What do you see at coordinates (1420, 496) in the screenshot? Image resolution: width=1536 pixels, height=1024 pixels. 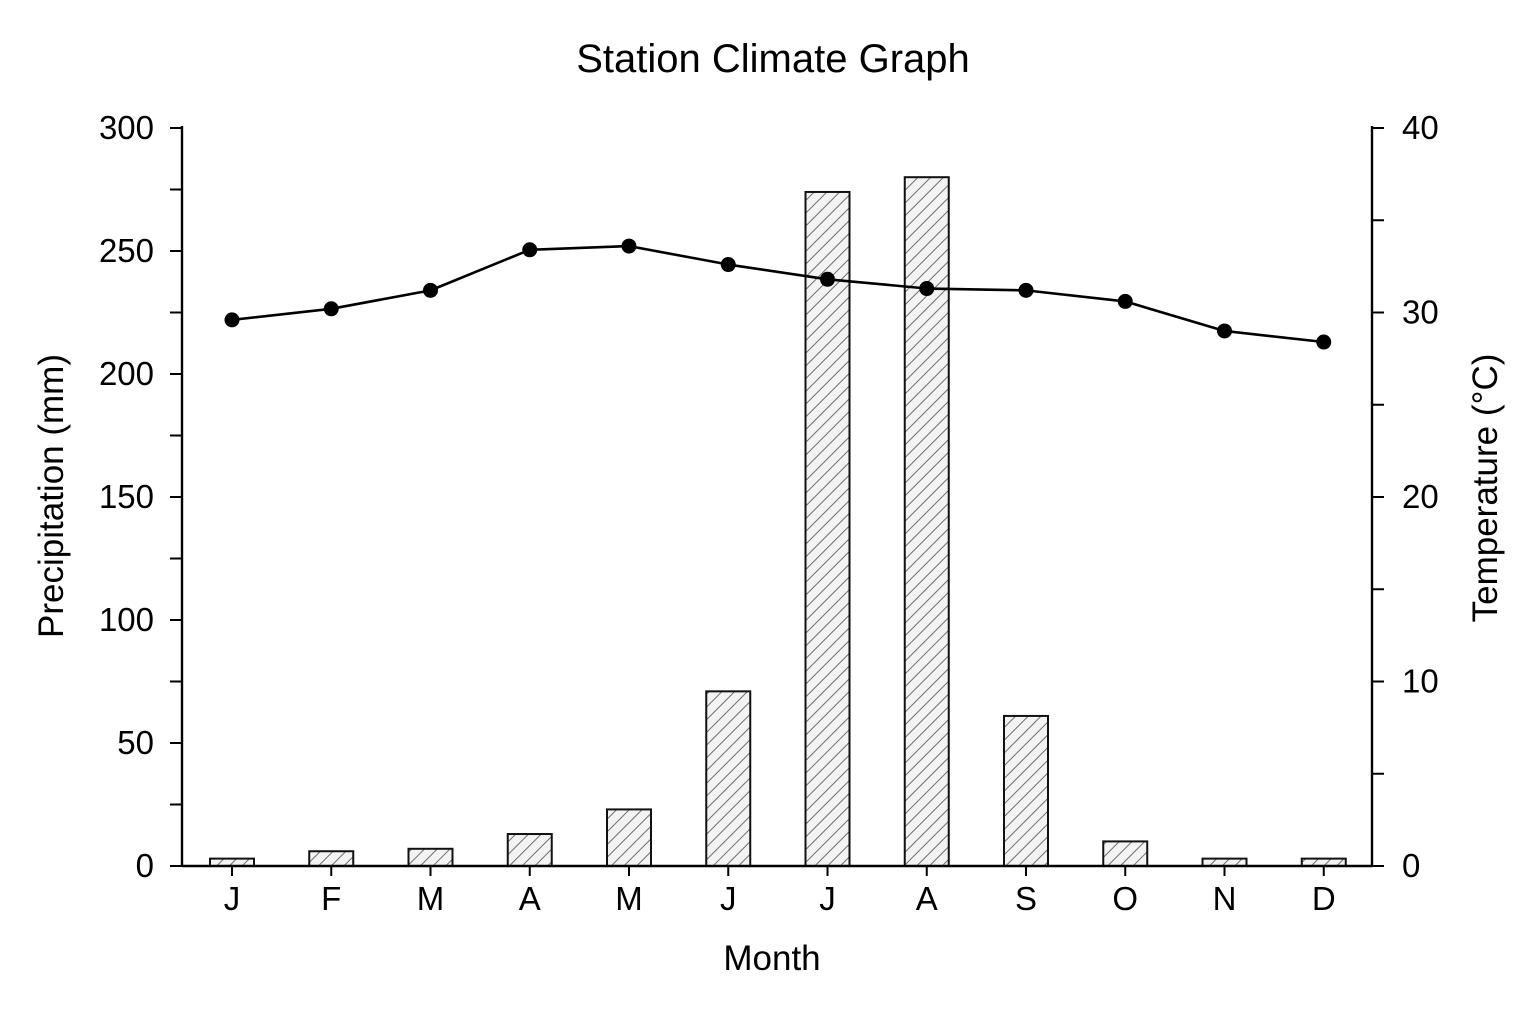 I see `y2-tick-label: 20` at bounding box center [1420, 496].